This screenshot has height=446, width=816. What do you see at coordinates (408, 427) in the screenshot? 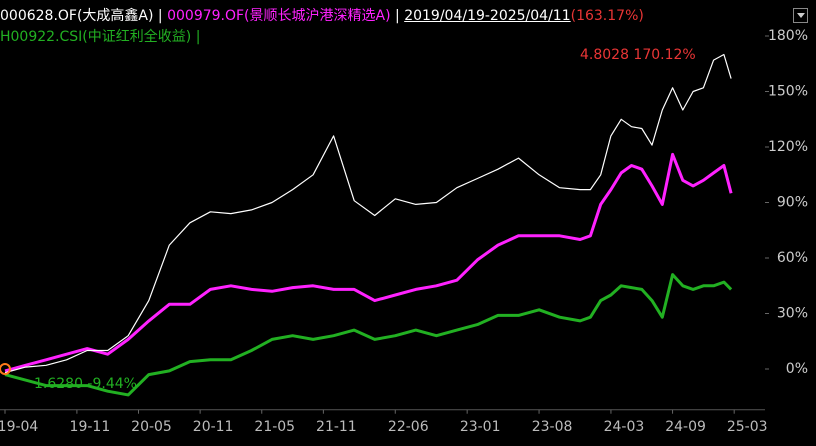
I see `x-tick-label: 22-06` at bounding box center [408, 427].